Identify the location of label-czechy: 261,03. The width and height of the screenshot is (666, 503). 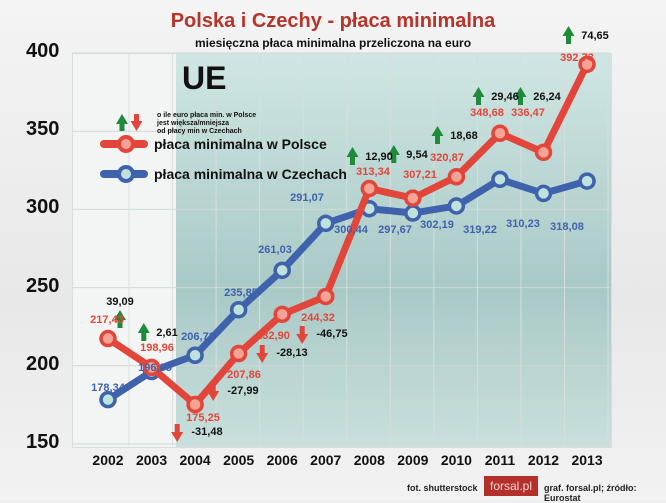
(275, 250).